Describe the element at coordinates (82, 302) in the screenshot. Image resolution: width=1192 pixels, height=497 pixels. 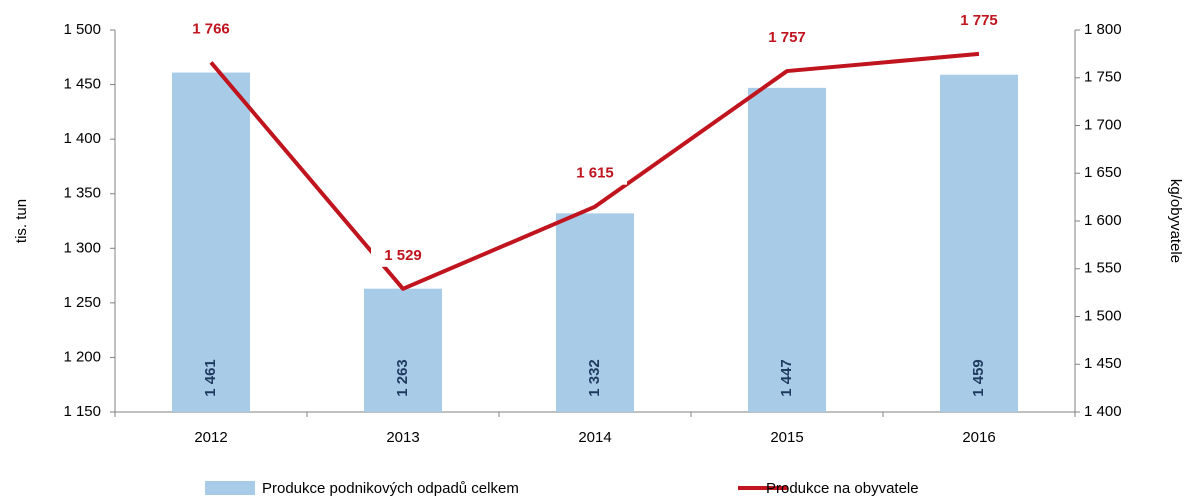
I see `y-tick-label: 1 250` at that location.